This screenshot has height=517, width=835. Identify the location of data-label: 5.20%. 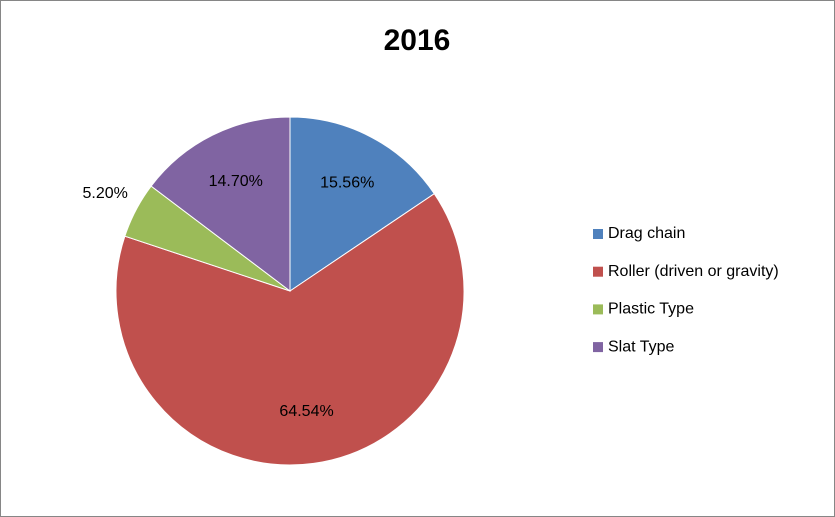
(104, 193).